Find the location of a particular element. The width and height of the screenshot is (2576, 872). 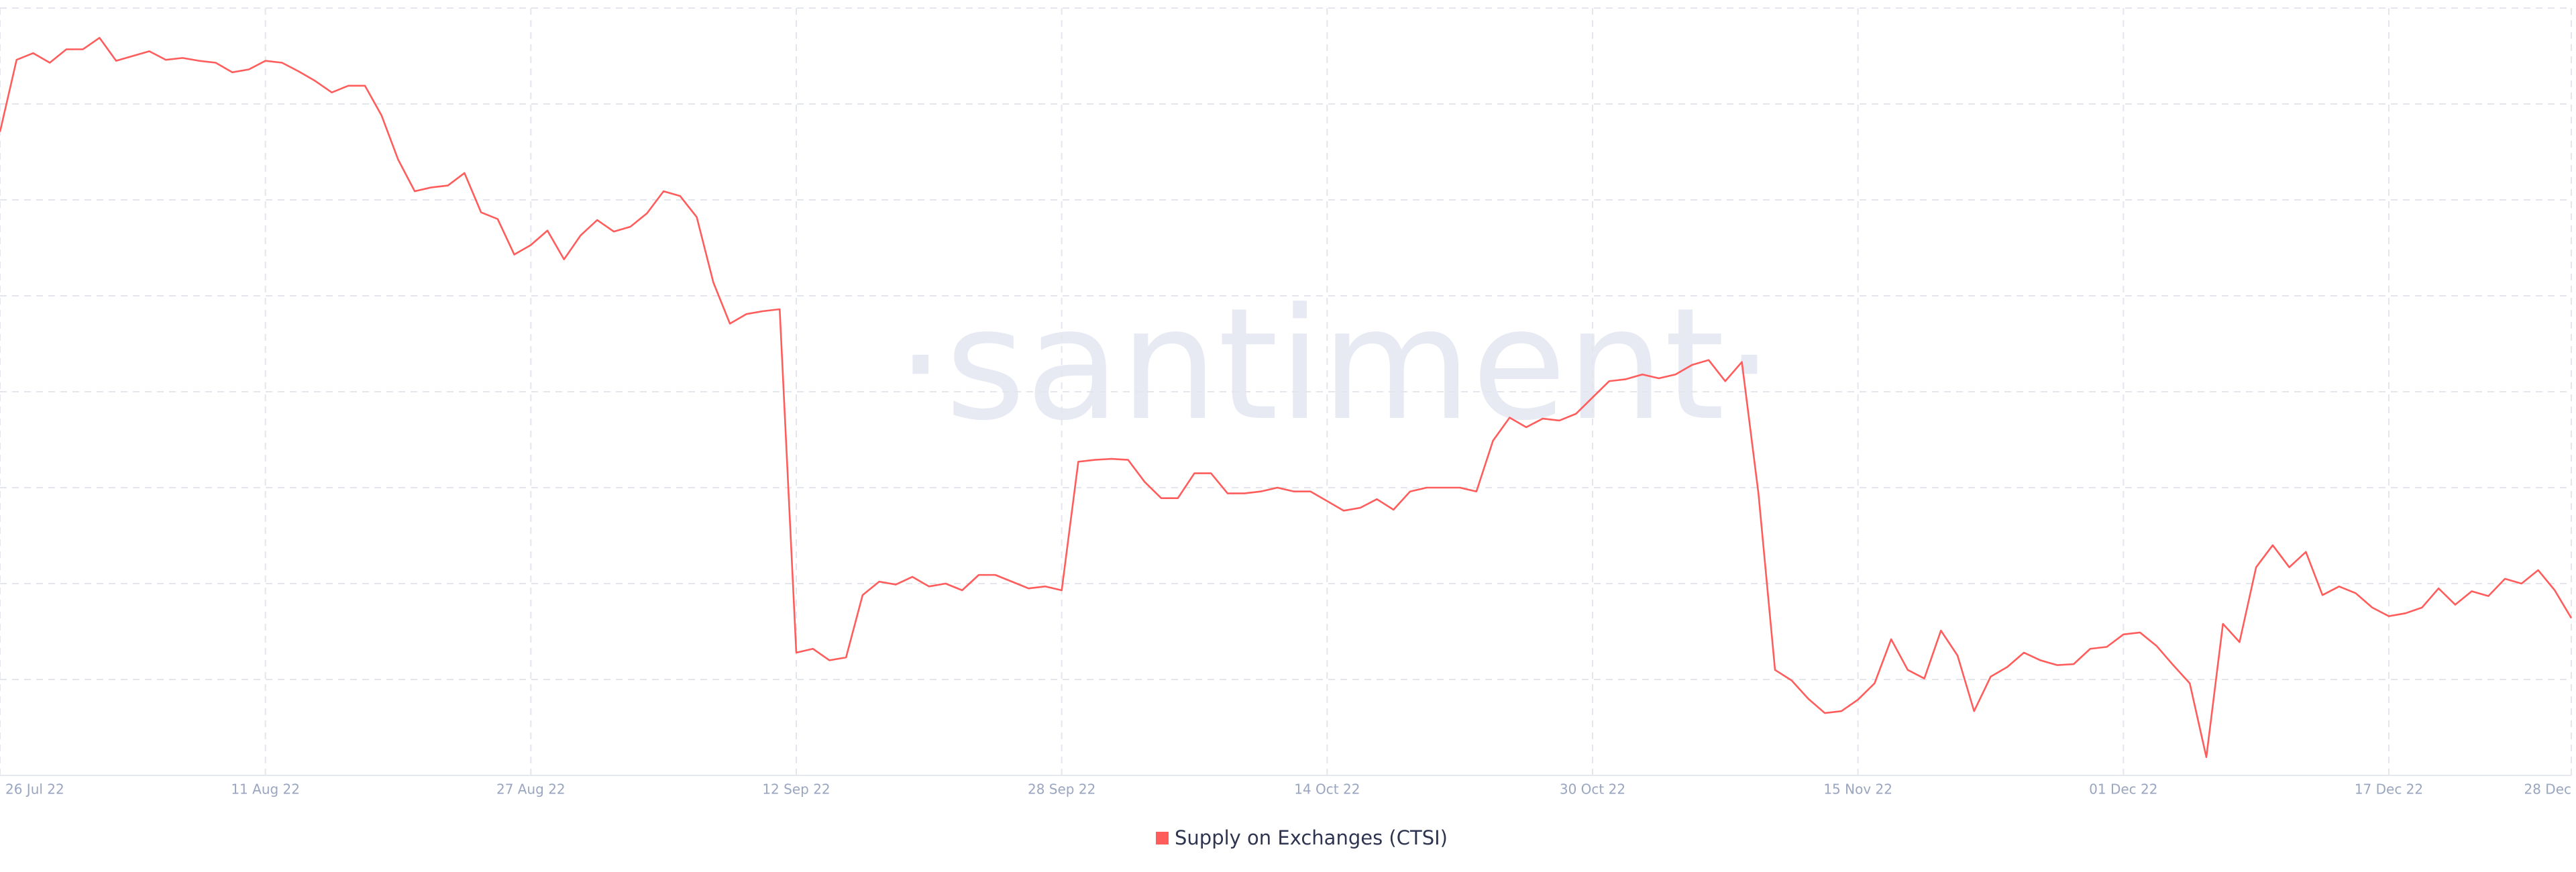

x-tick-label: 12 Sep 22 is located at coordinates (796, 790).